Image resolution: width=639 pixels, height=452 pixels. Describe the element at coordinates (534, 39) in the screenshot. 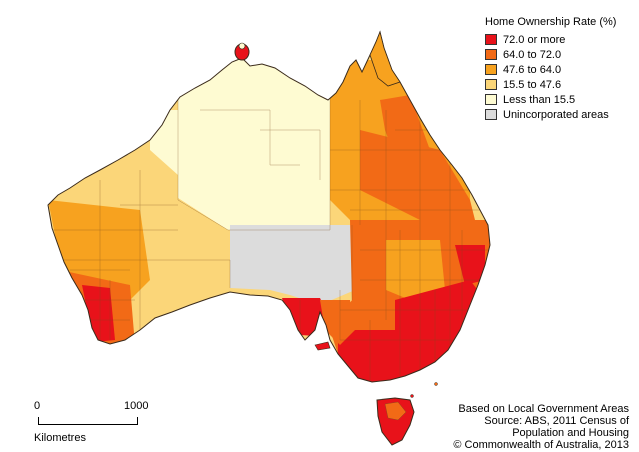

I see `legend-label: 72.0 or more` at that location.